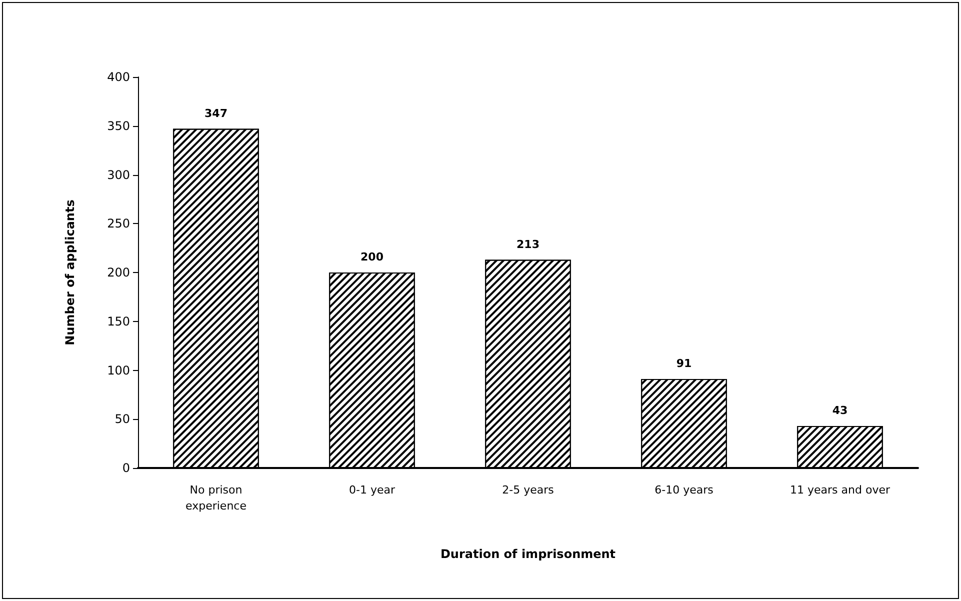  What do you see at coordinates (118, 175) in the screenshot?
I see `y-tick-label: 300` at bounding box center [118, 175].